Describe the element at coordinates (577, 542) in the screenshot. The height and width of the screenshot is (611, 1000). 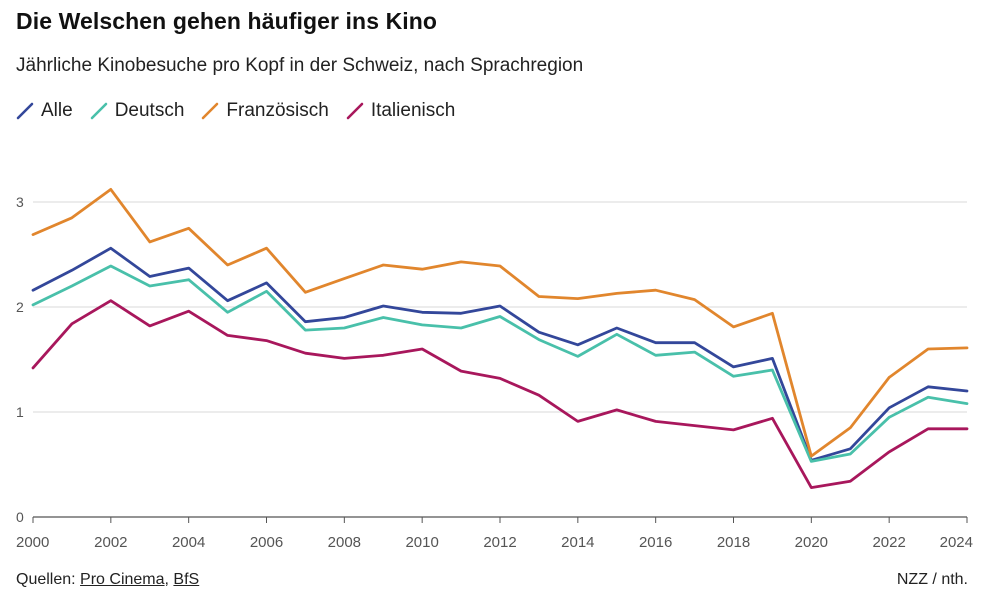
I see `x-tick-label-2014: 2014` at that location.